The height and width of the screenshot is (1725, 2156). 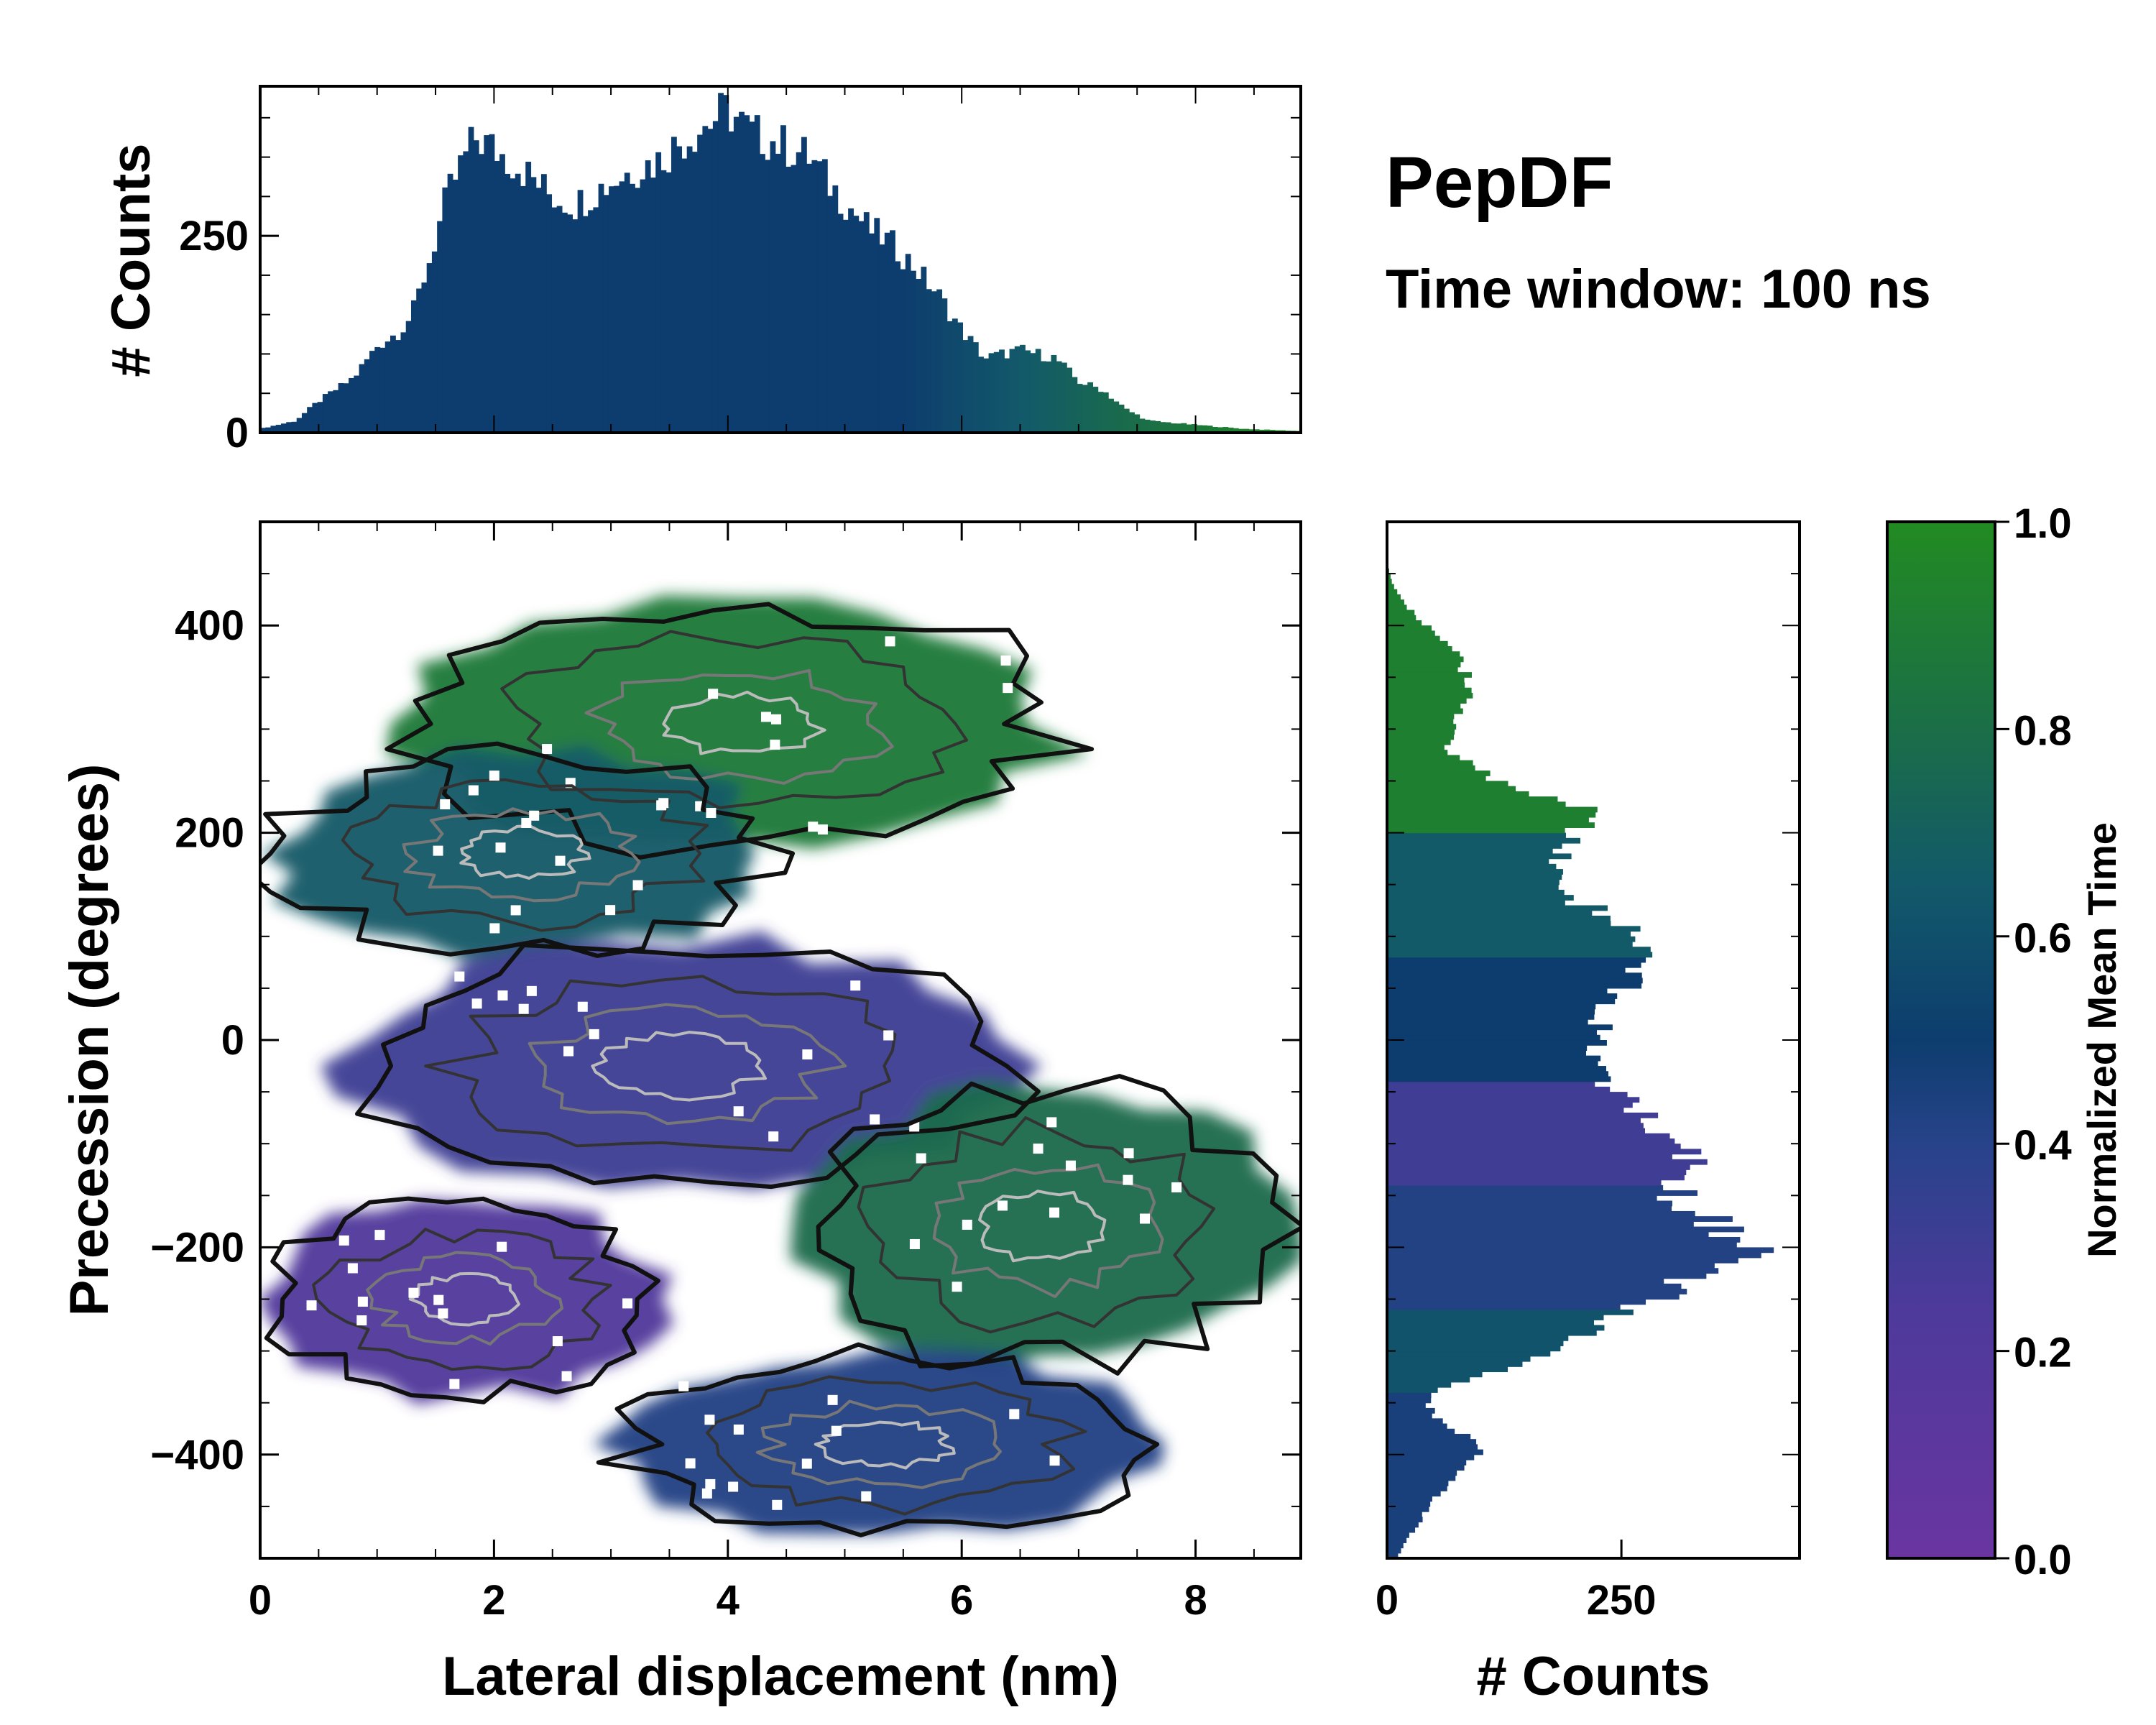 I want to click on main-x-tick-label: 8, so click(x=1196, y=1600).